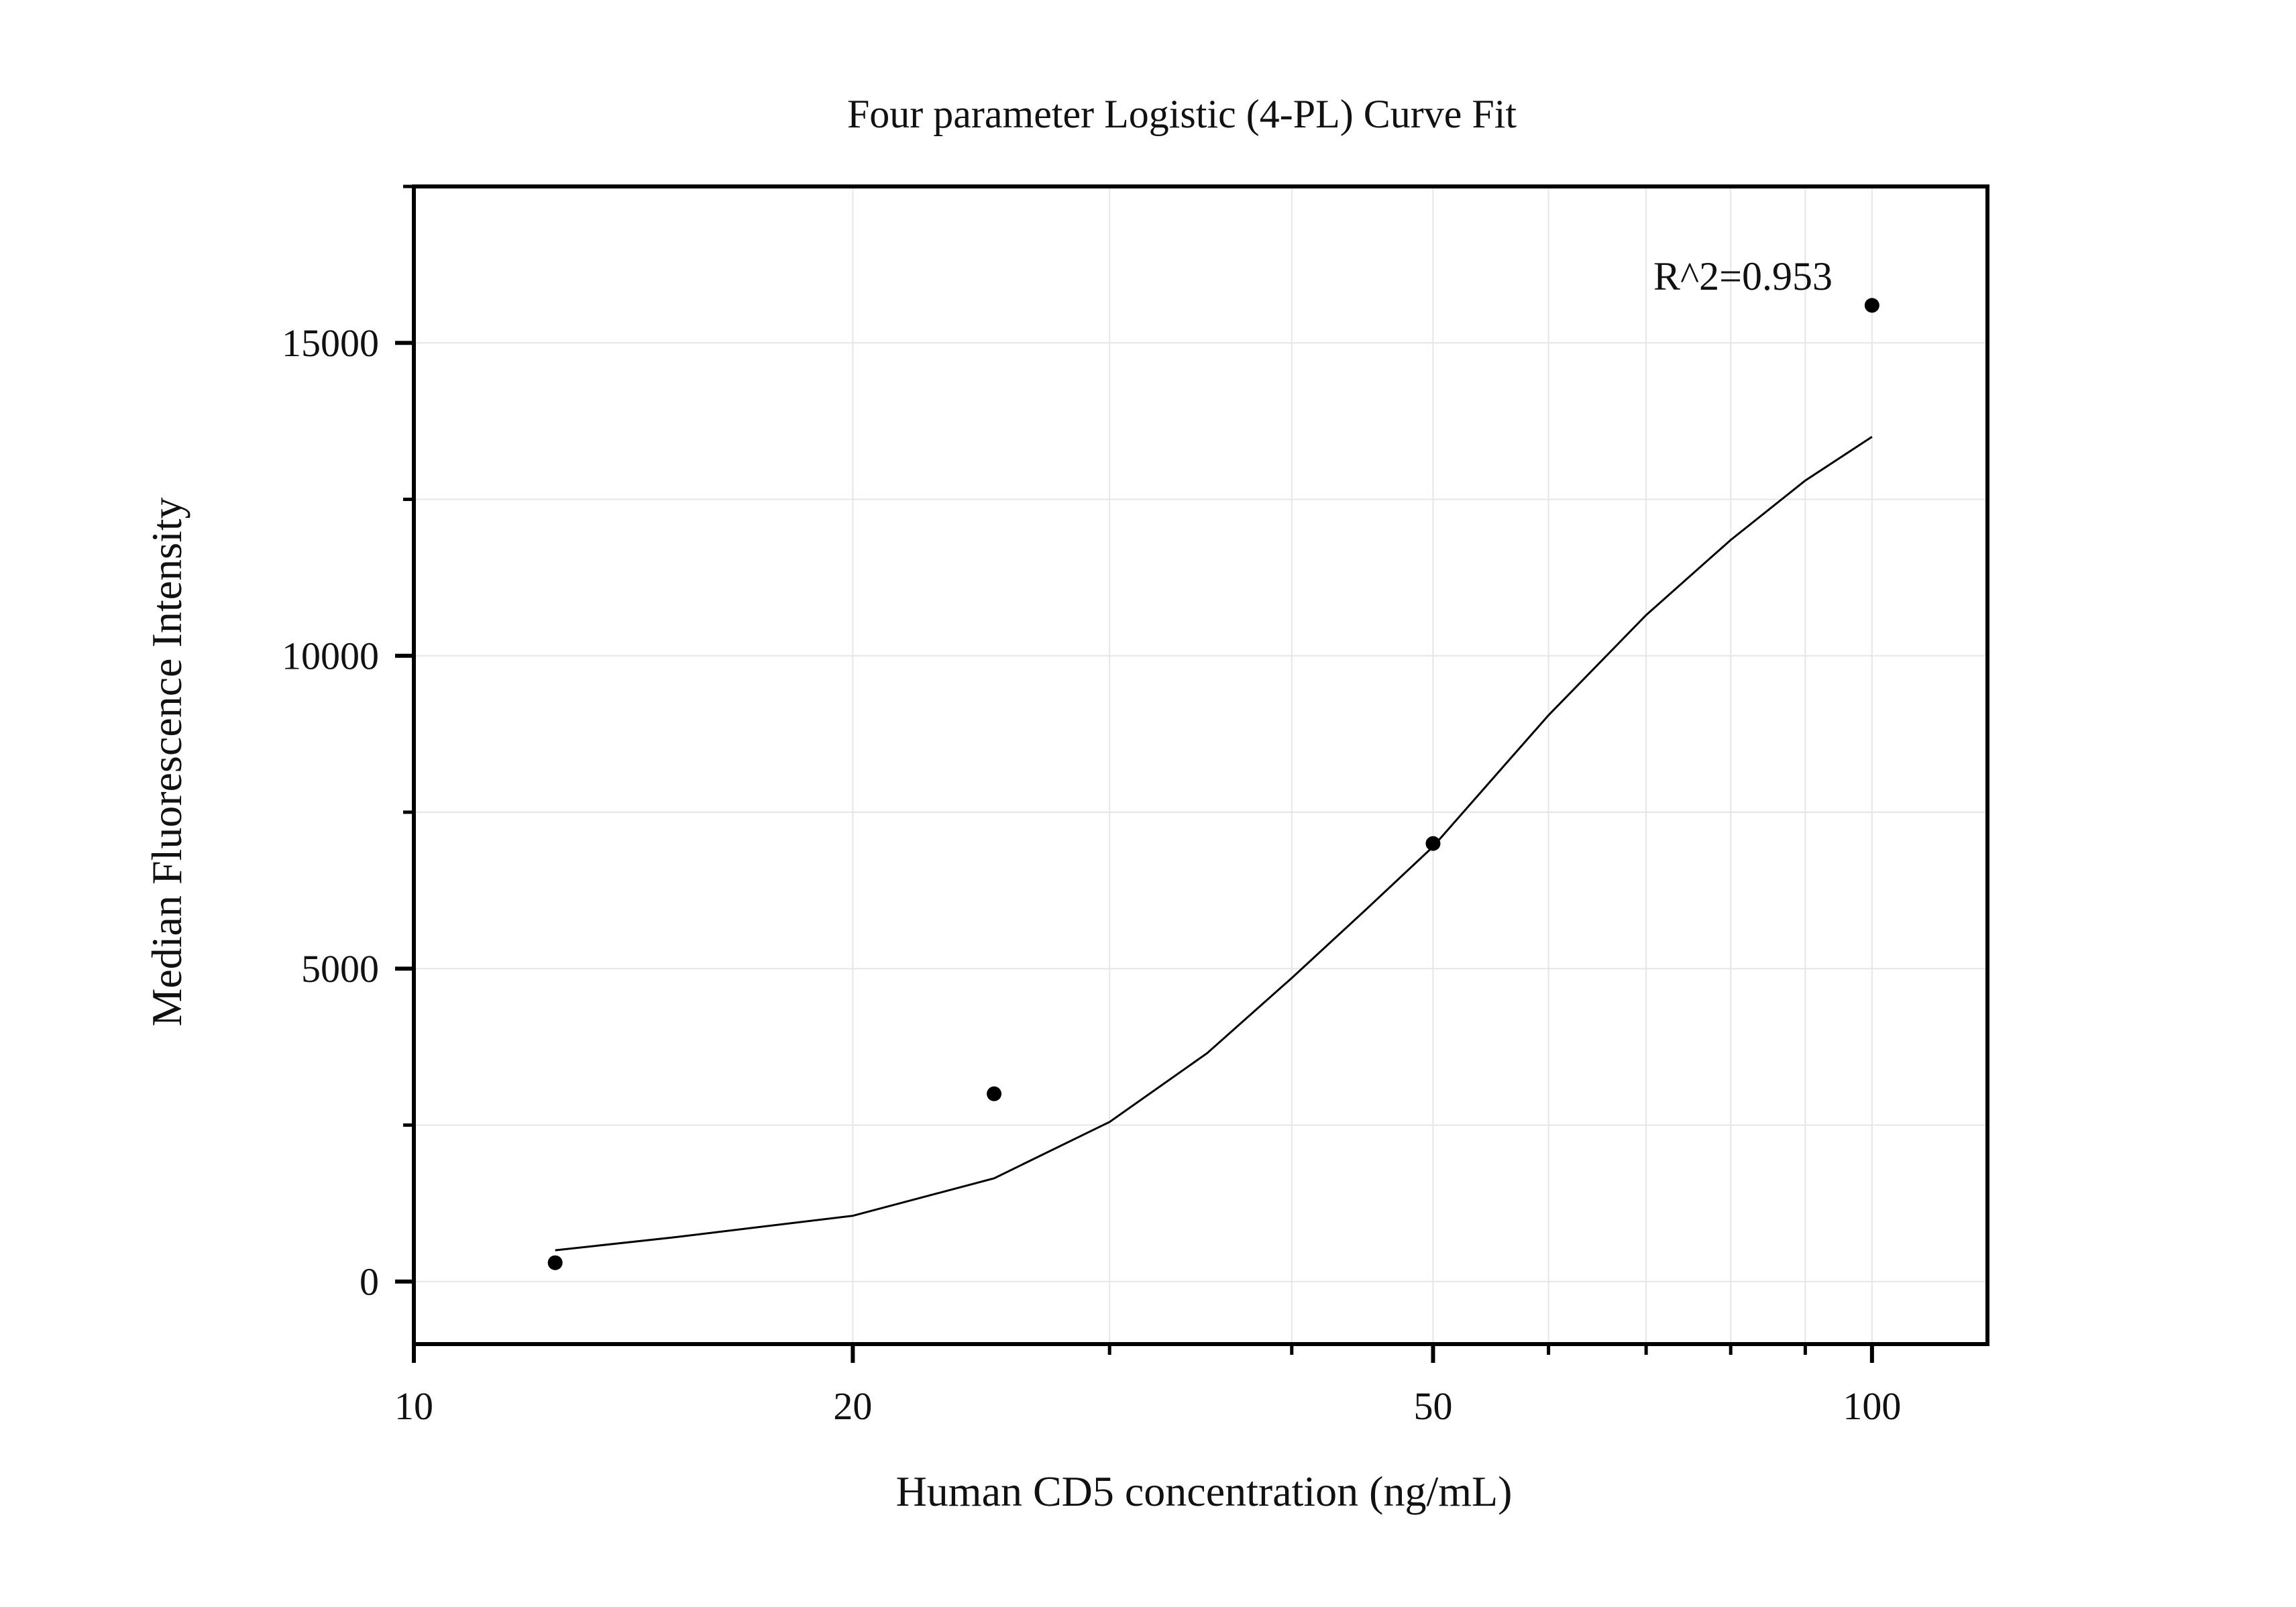  I want to click on y-tick-label: 15000, so click(330, 343).